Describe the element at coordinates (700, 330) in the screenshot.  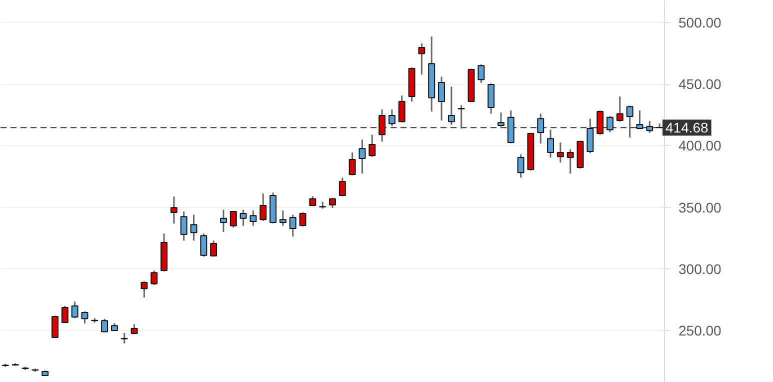
I see `y-tick-label: 250.00` at that location.